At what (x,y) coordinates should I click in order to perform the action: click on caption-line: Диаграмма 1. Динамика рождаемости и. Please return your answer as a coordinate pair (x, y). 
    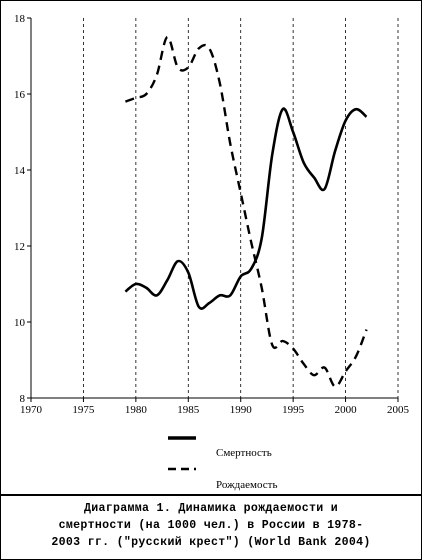
    Looking at the image, I should click on (210, 508).